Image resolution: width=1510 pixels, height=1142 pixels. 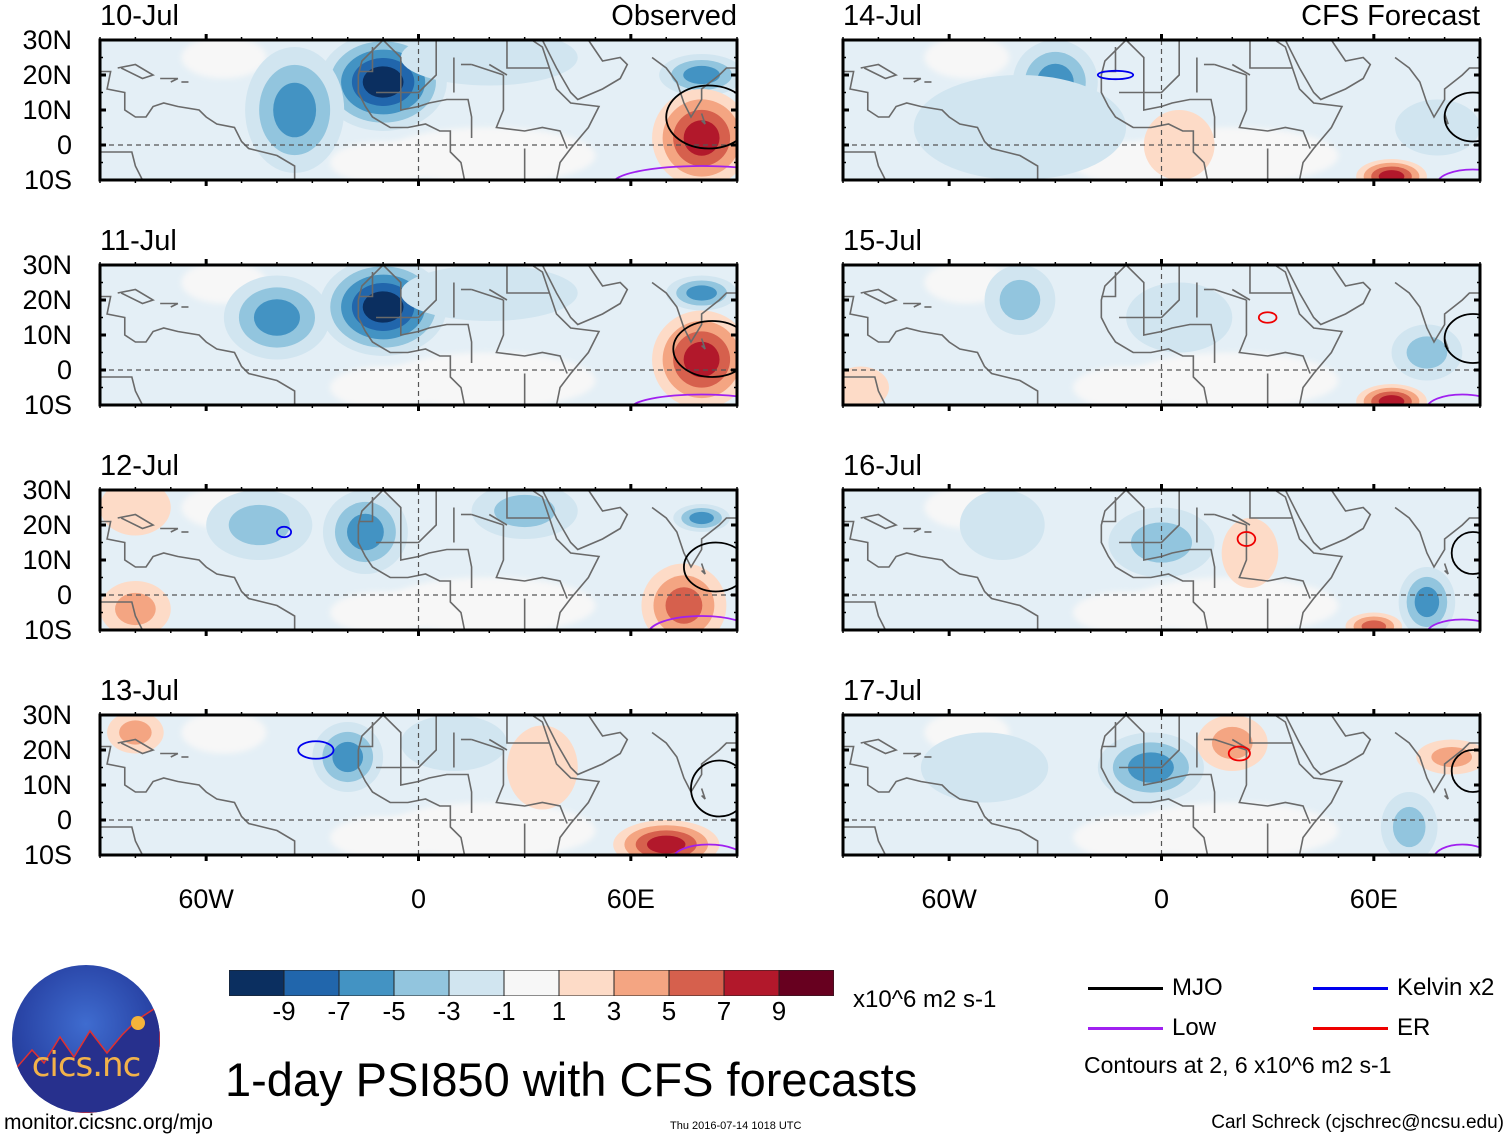 I want to click on y-tick-label: 20N, so click(x=47, y=300).